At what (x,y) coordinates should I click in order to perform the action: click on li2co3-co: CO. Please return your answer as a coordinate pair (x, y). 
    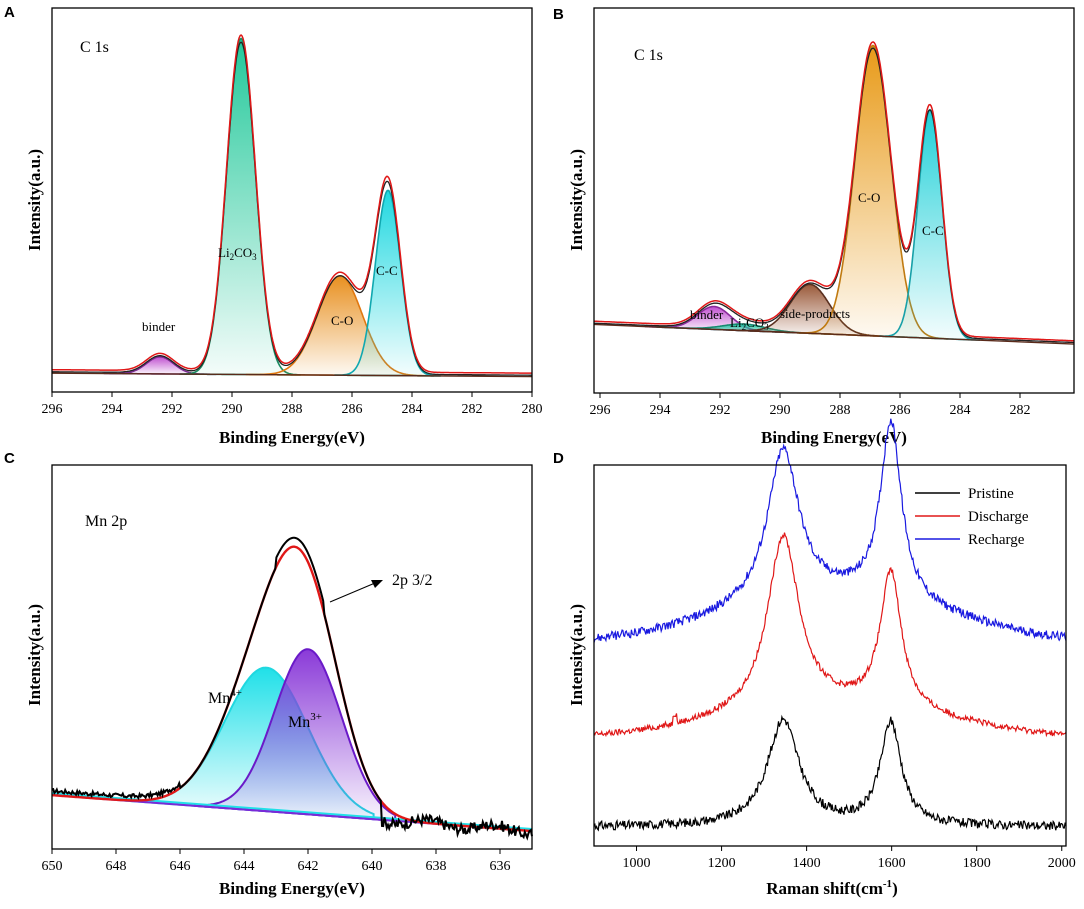
    Looking at the image, I should click on (243, 252).